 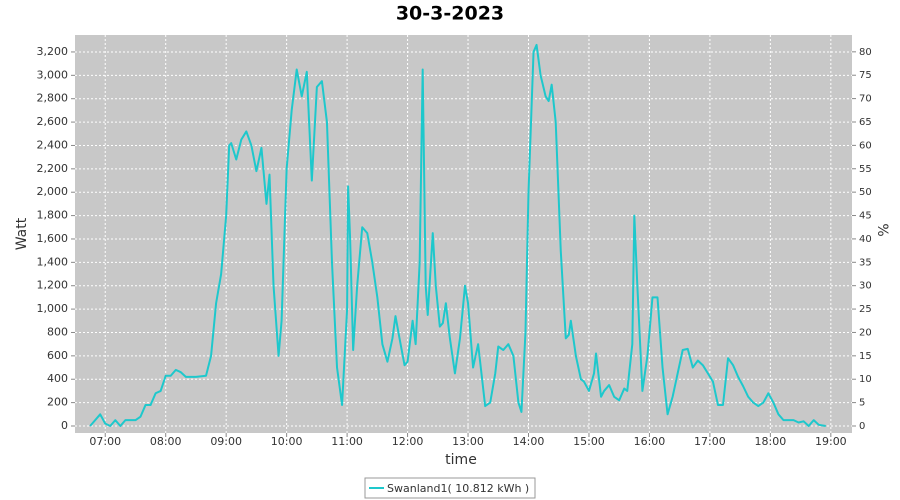 What do you see at coordinates (53, 285) in the screenshot?
I see `y-tick-label: 1,200` at bounding box center [53, 285].